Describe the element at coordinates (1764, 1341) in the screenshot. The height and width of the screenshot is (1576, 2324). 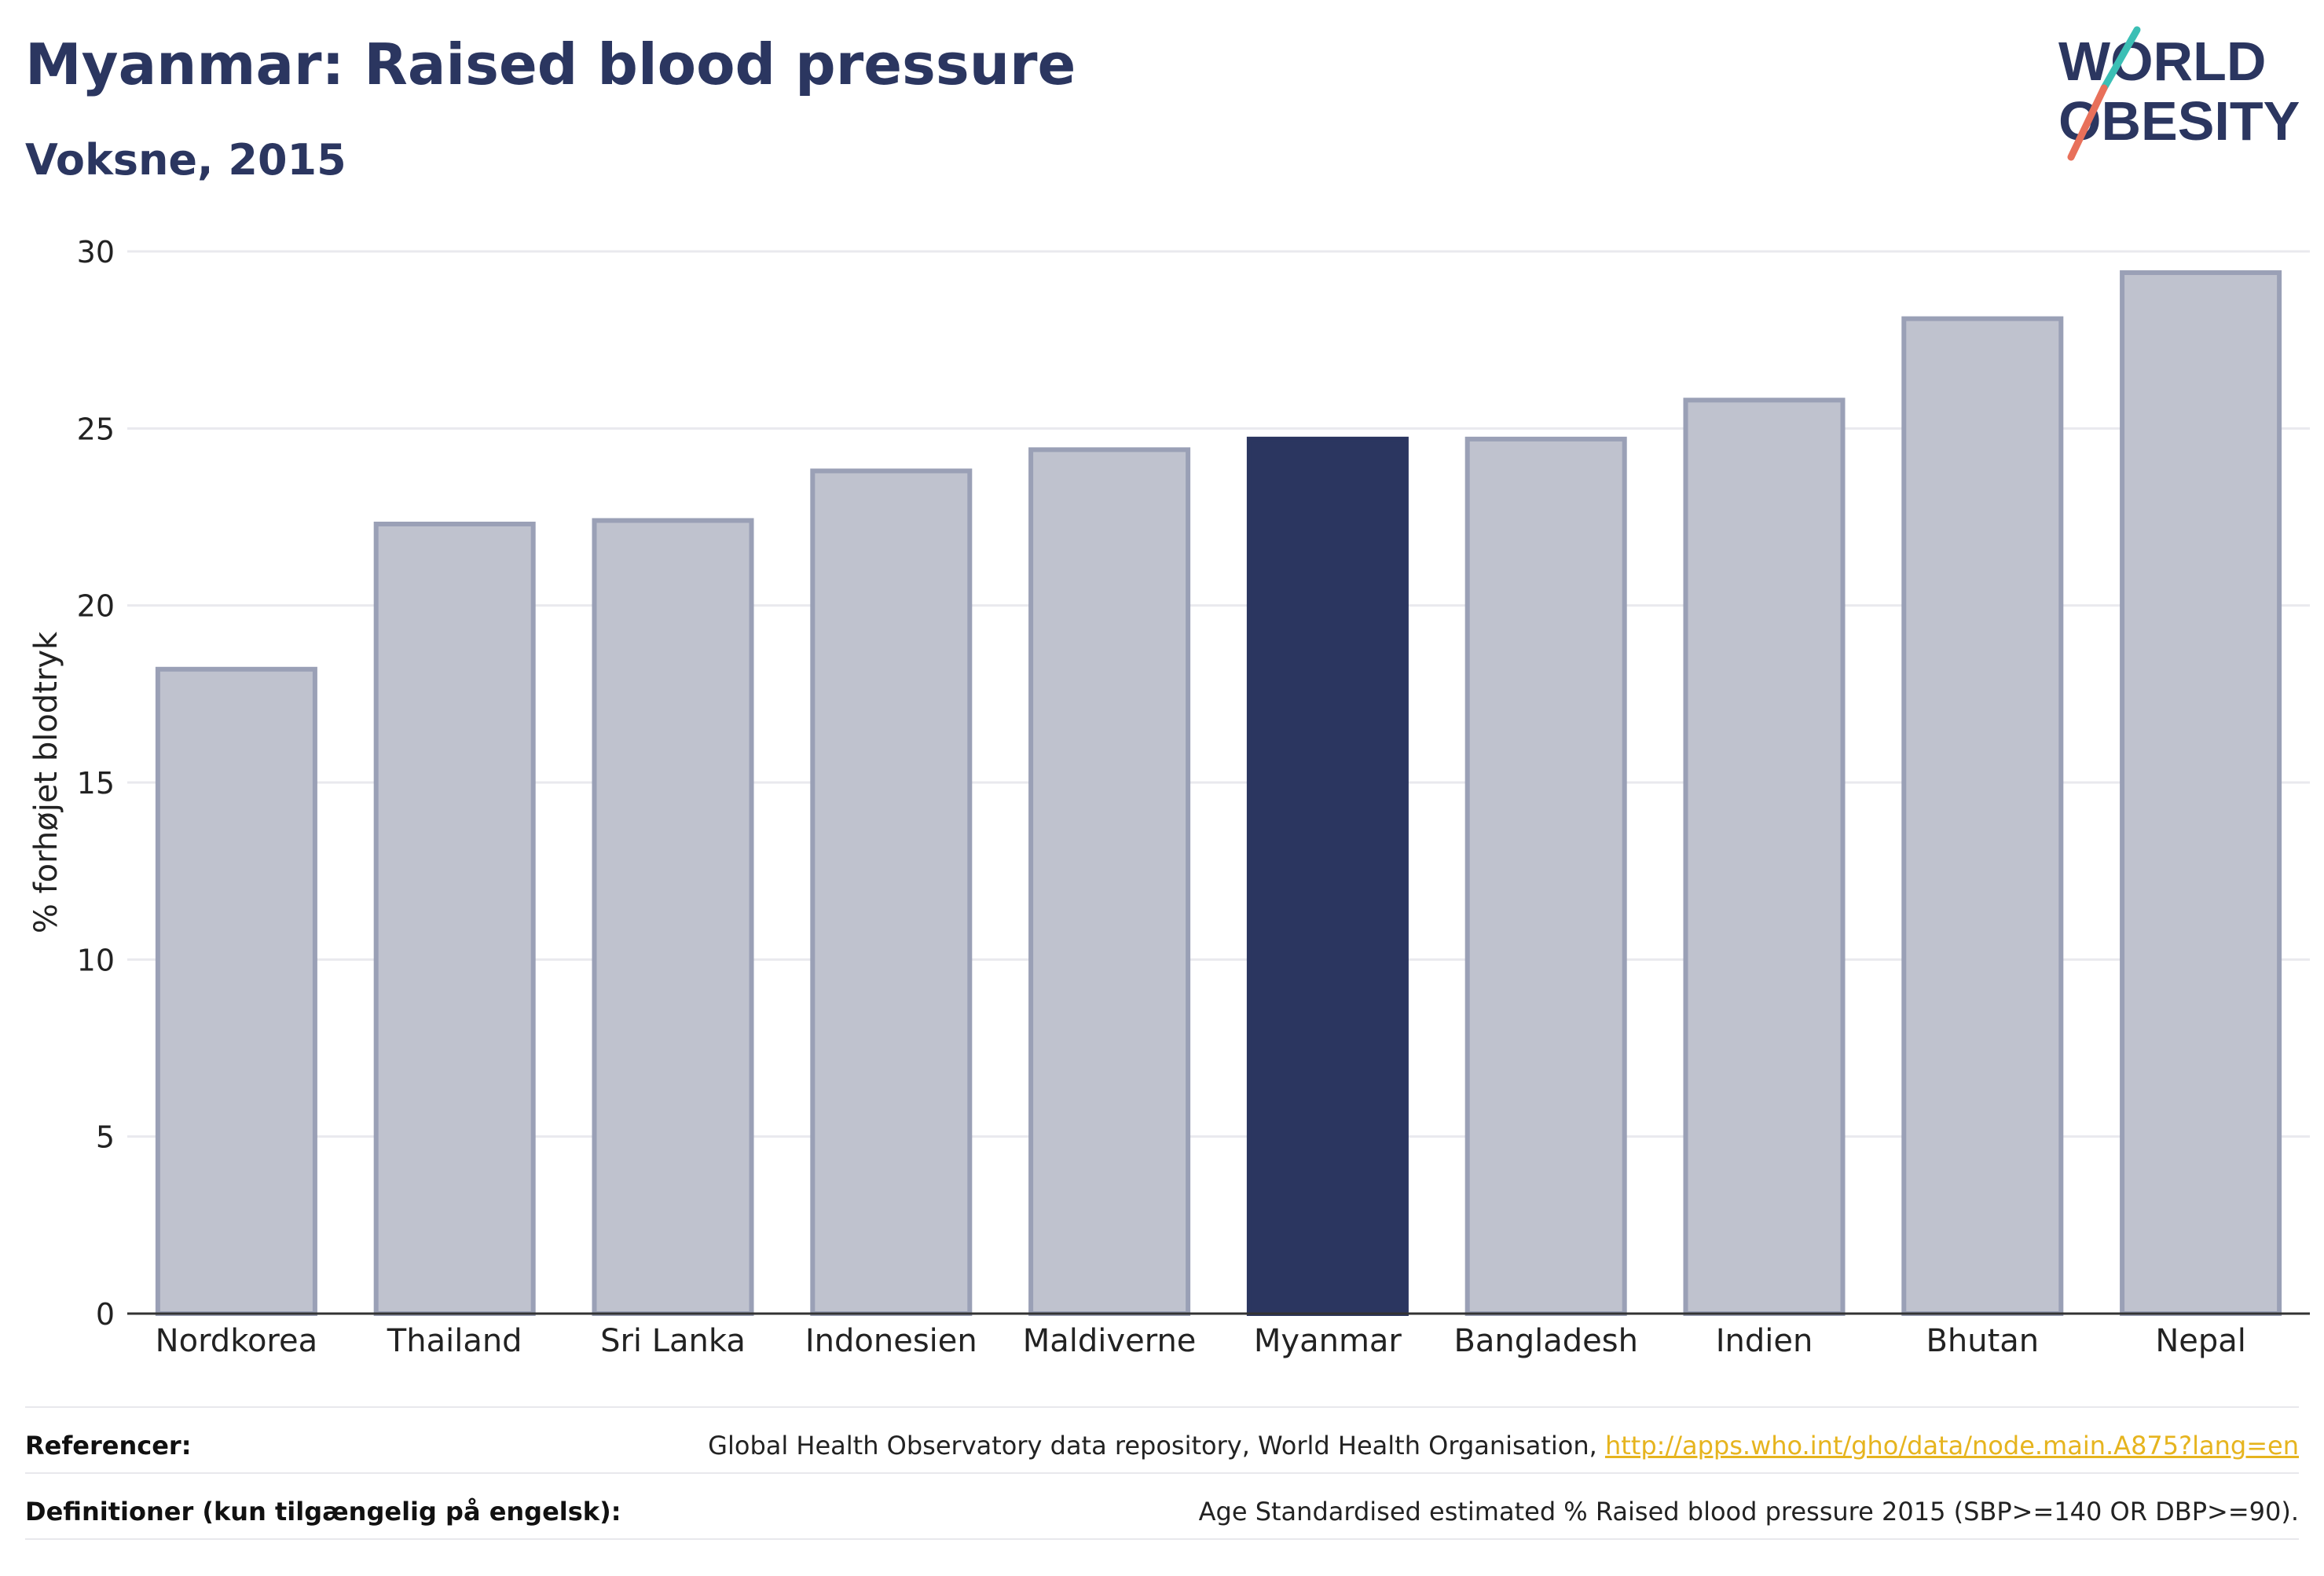
I see `x-tick-label: Indien` at that location.